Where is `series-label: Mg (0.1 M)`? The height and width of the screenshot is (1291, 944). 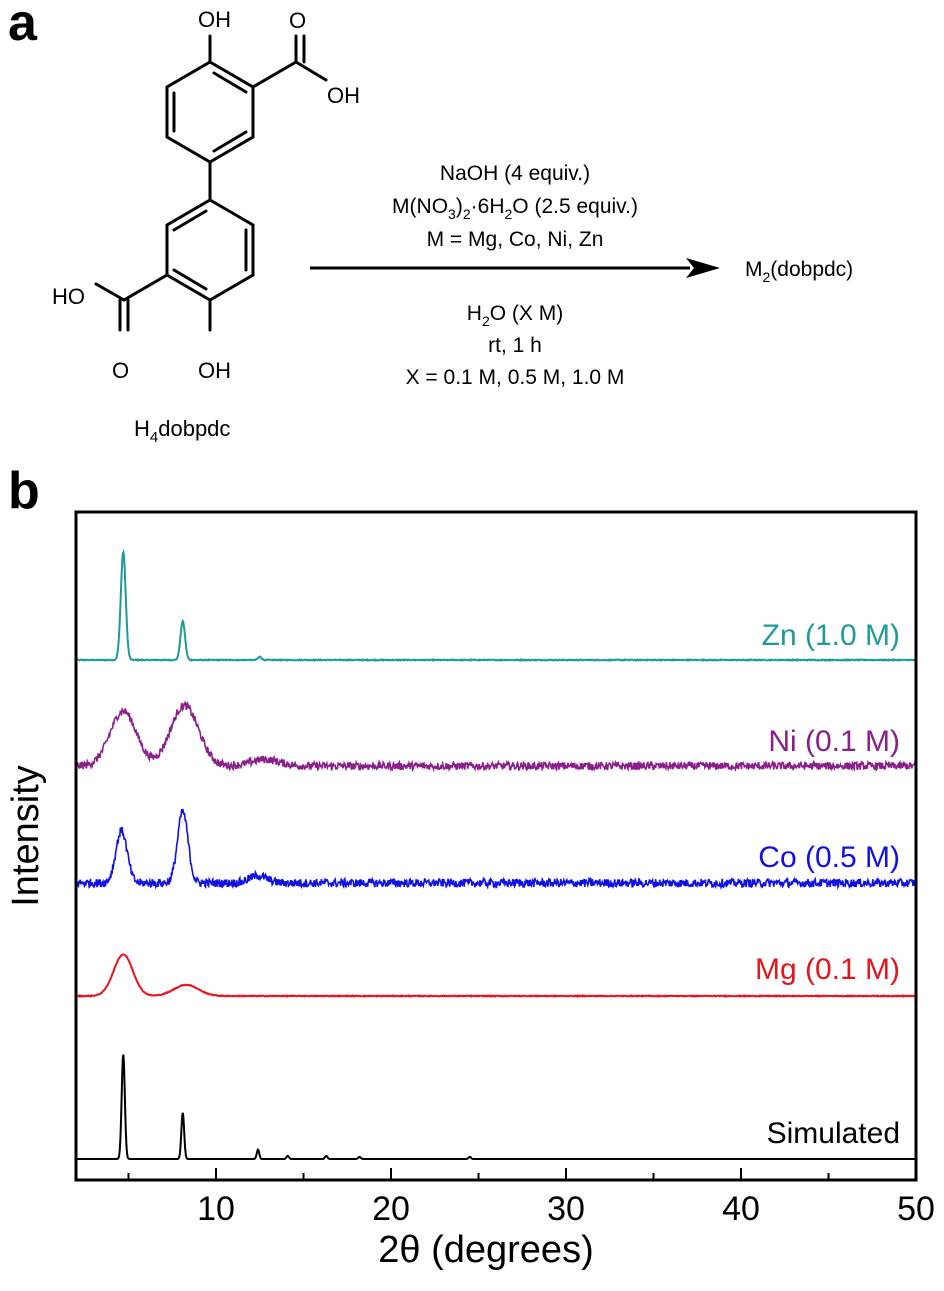
series-label: Mg (0.1 M) is located at coordinates (827, 969).